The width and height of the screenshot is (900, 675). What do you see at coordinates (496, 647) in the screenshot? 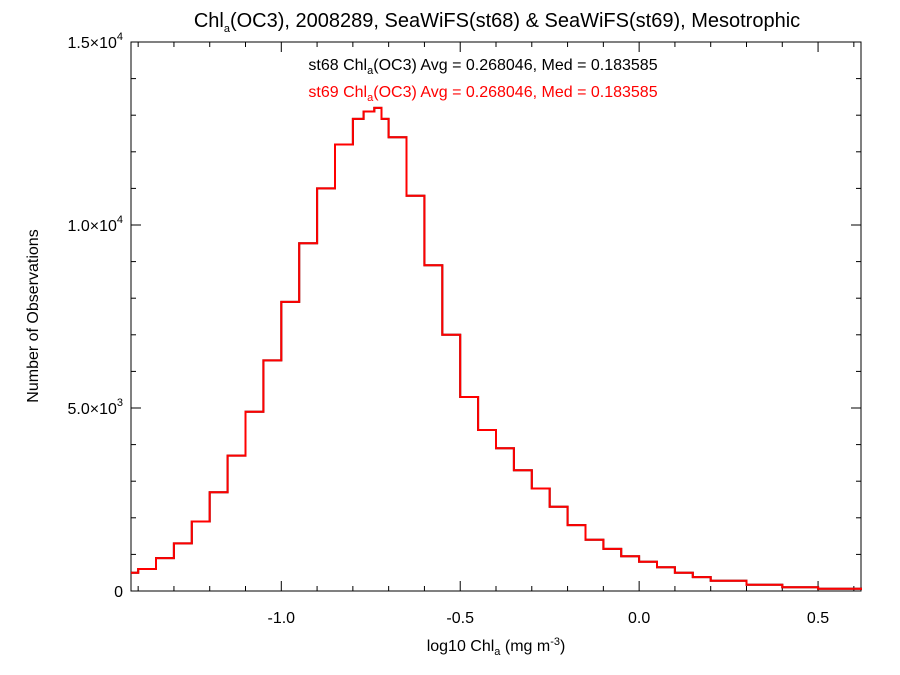
I see `x-axis-label: log10 Chla (mg m-3)` at bounding box center [496, 647].